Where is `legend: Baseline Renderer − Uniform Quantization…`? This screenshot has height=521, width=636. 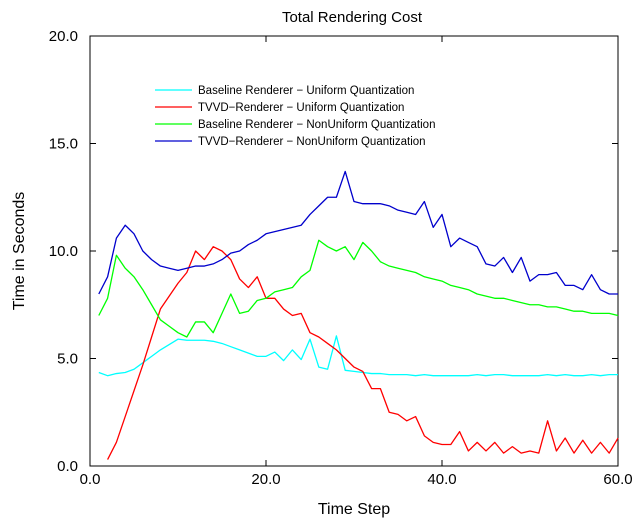 legend: Baseline Renderer − Uniform Quantization… is located at coordinates (295, 116).